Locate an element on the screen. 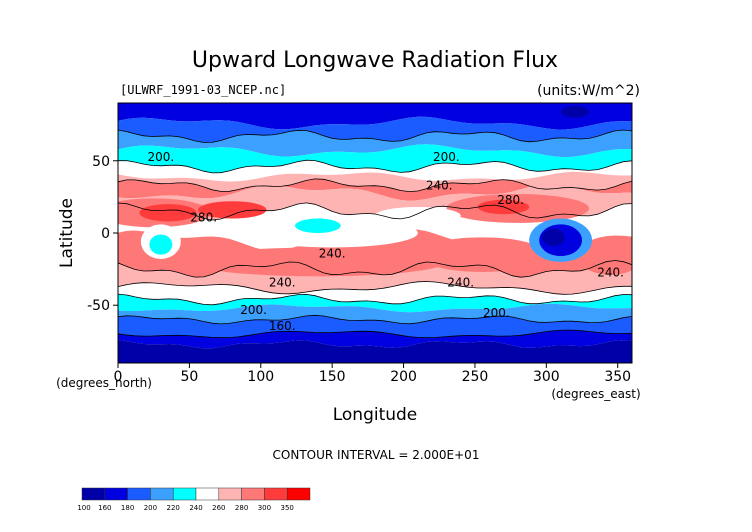  y-axis-label: Latitude is located at coordinates (67, 233).